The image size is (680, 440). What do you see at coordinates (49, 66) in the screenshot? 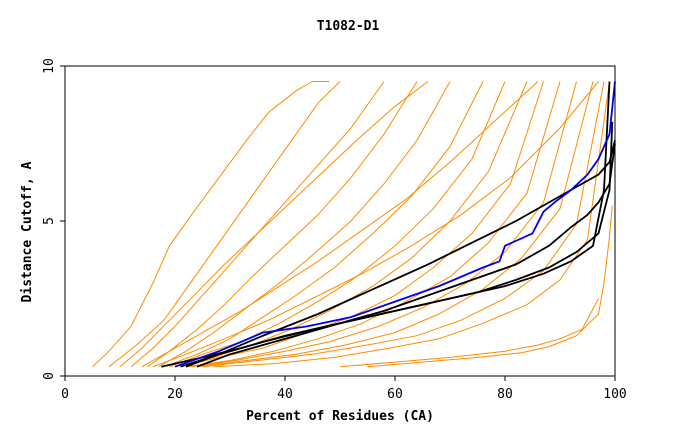
I see `y-tick-label-10: 10` at bounding box center [49, 66].